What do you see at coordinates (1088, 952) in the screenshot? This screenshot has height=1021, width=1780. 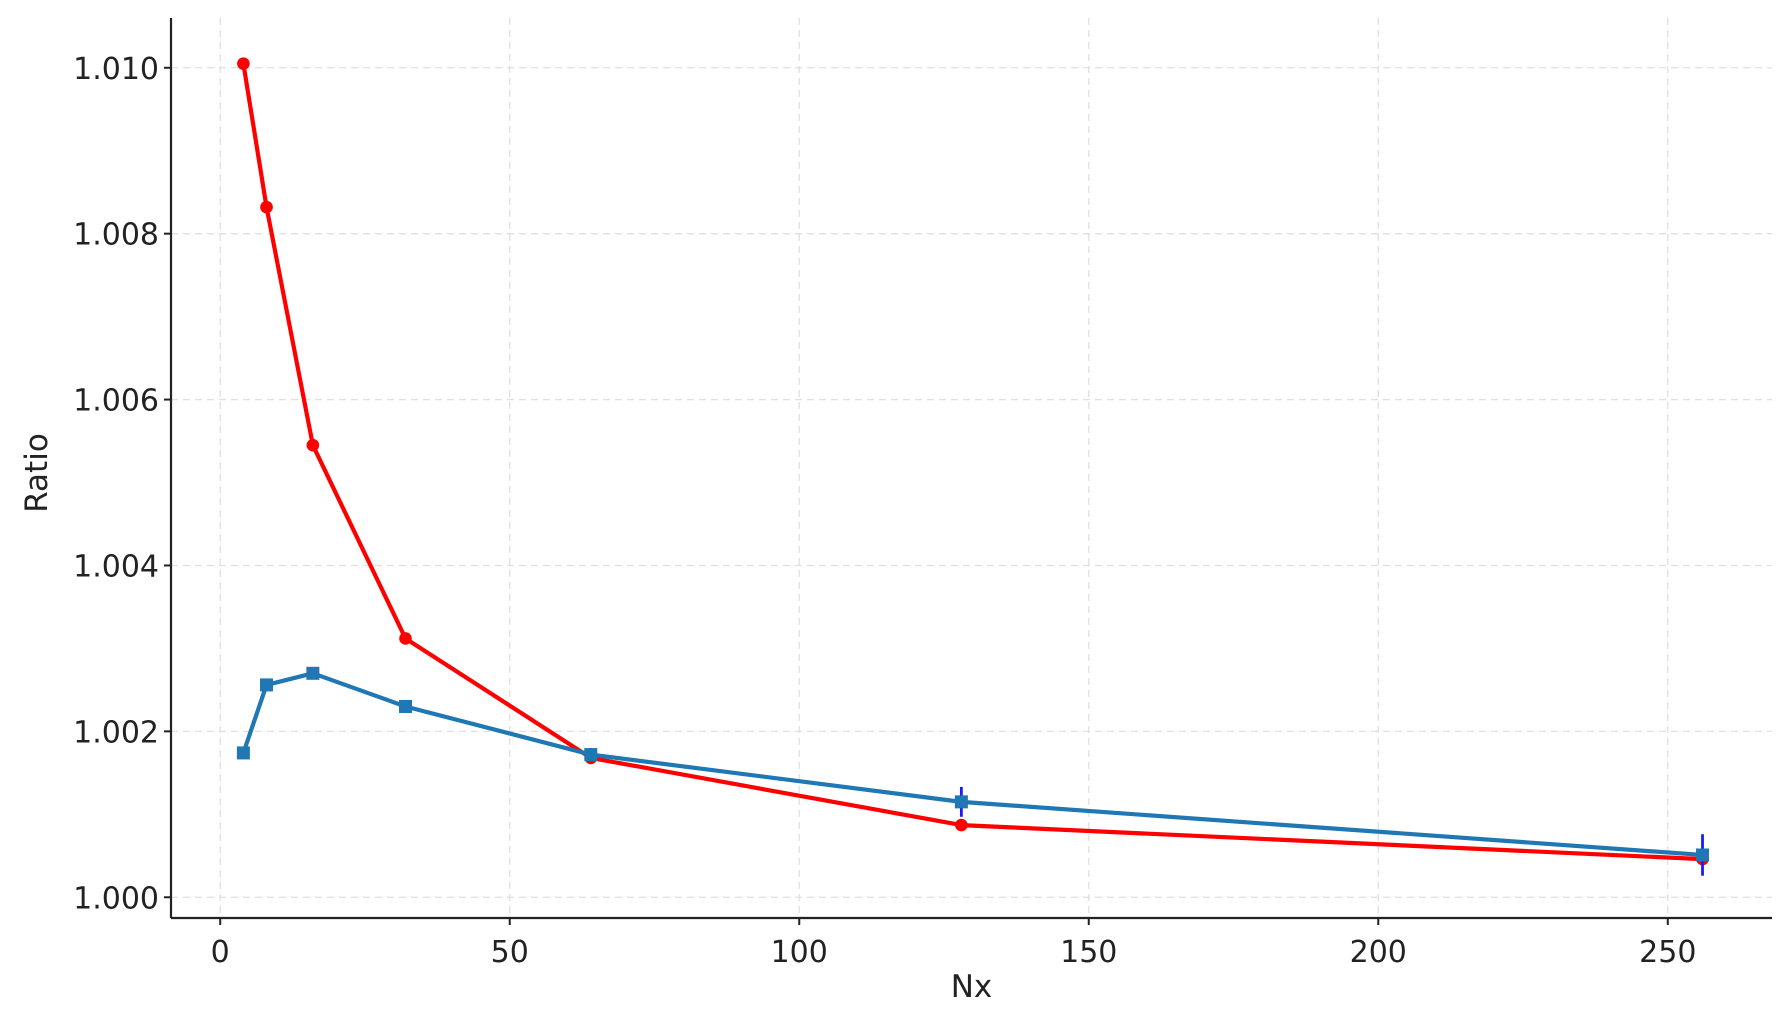 I see `x-tick-label: 150` at bounding box center [1088, 952].